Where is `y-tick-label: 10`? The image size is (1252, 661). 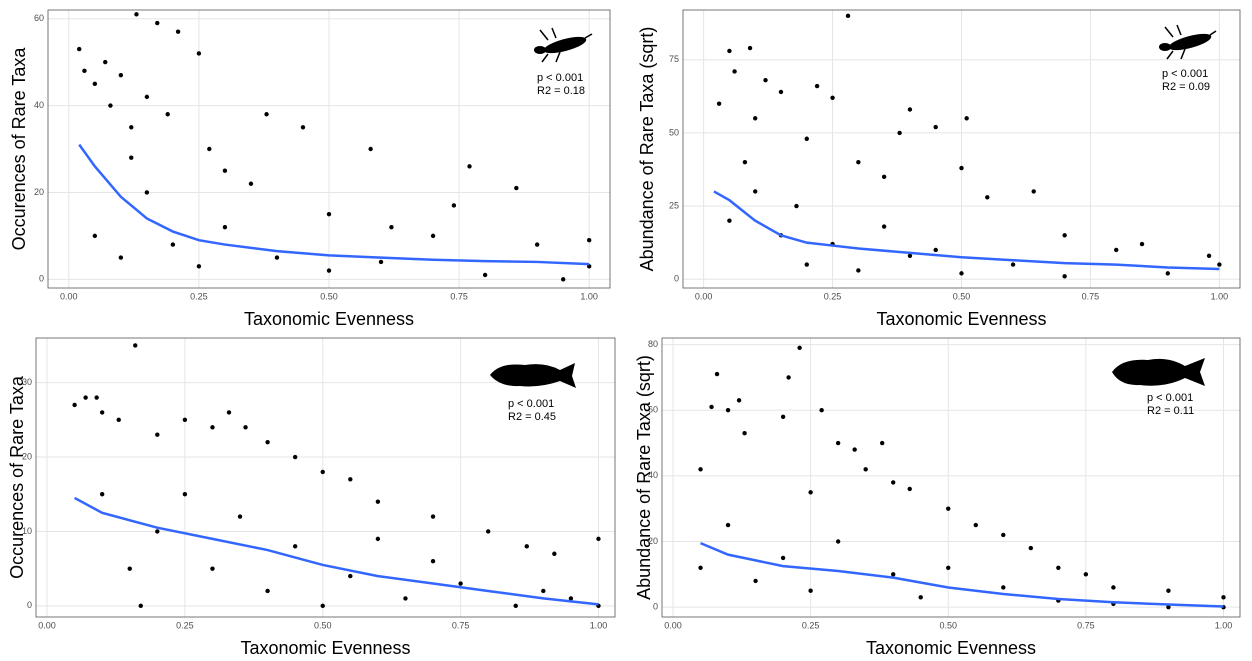
y-tick-label: 10 is located at coordinates (27, 531).